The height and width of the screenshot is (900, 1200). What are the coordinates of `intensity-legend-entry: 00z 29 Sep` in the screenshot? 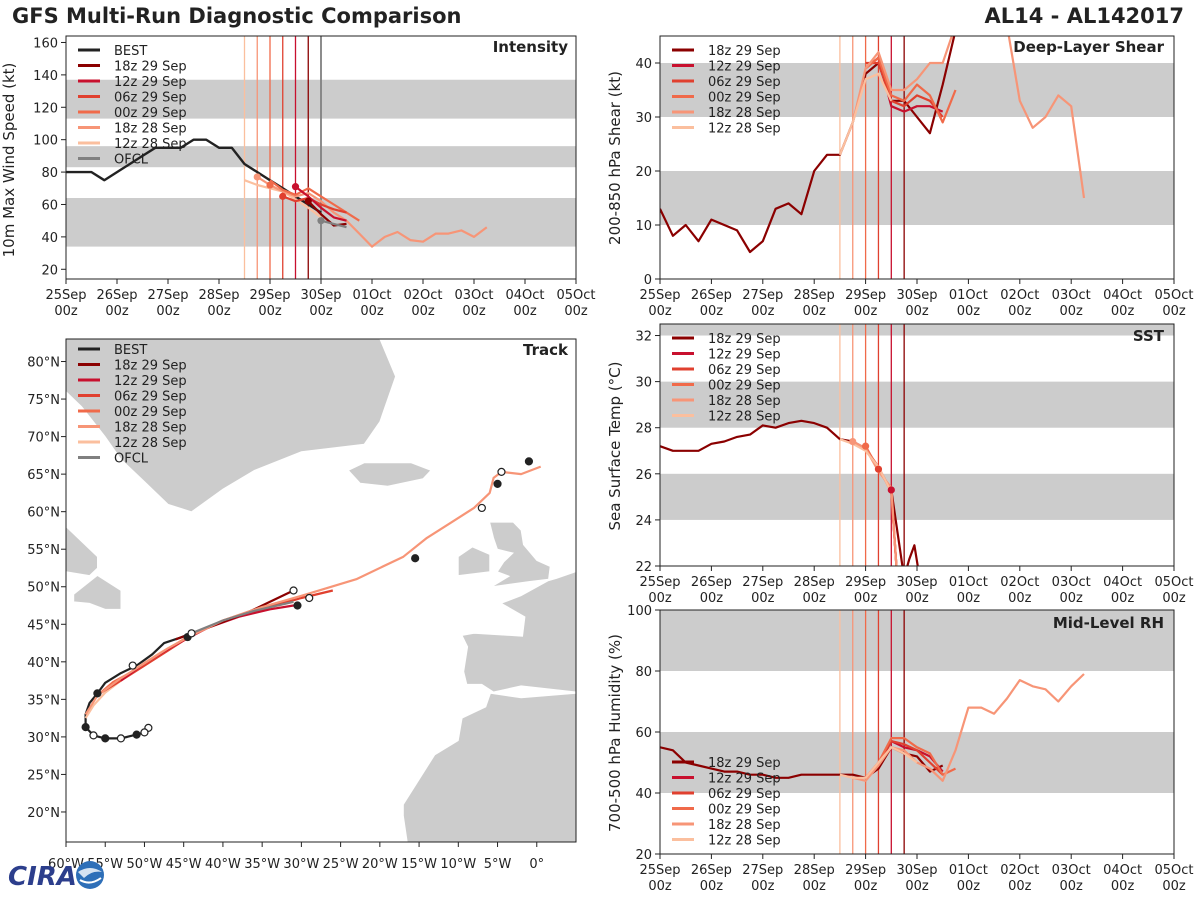 It's located at (150, 113).